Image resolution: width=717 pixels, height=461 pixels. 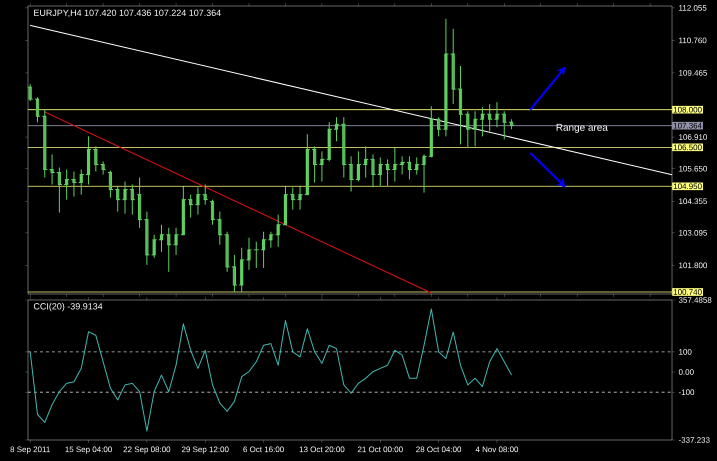 What do you see at coordinates (68, 307) in the screenshot?
I see `chart-title: CCI(20) -39.9134` at bounding box center [68, 307].